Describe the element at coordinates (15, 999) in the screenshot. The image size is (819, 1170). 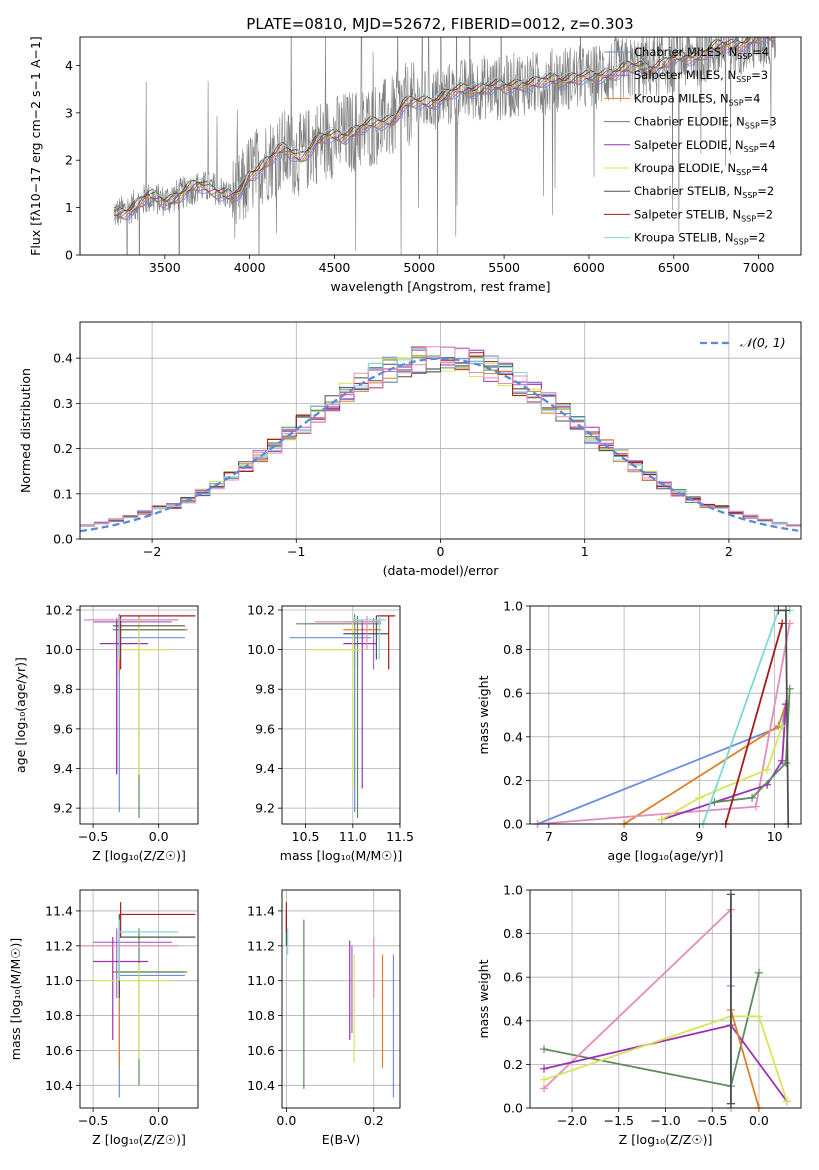
I see `y-axis-label: mass [log₁₀(M/M☉)]` at that location.